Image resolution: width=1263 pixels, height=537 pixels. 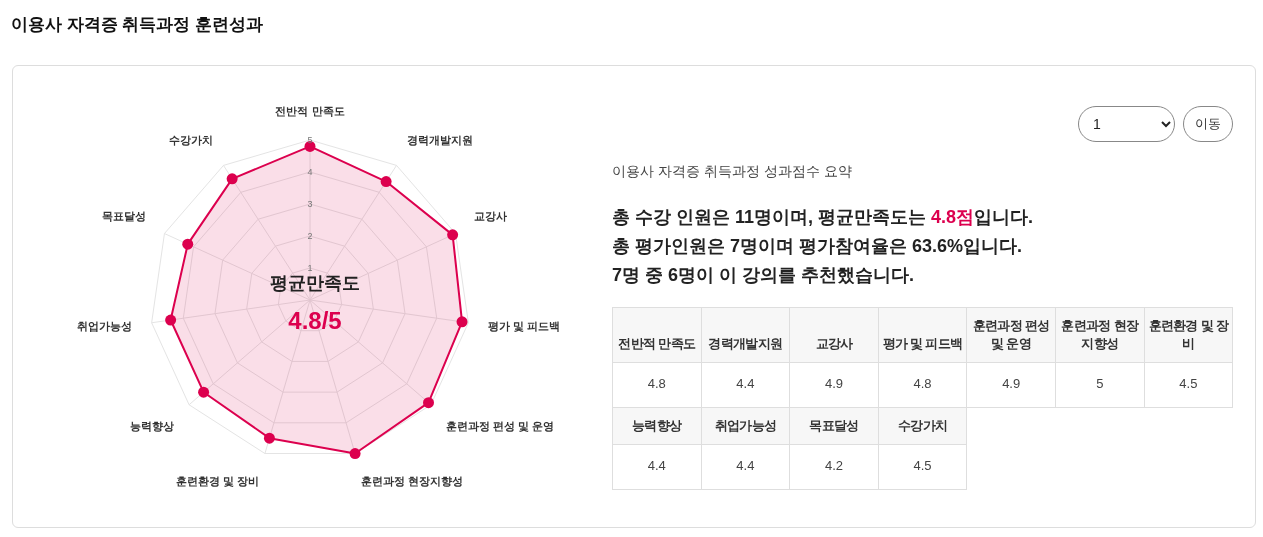 What do you see at coordinates (834, 467) in the screenshot?
I see `data-label: 4.2` at bounding box center [834, 467].